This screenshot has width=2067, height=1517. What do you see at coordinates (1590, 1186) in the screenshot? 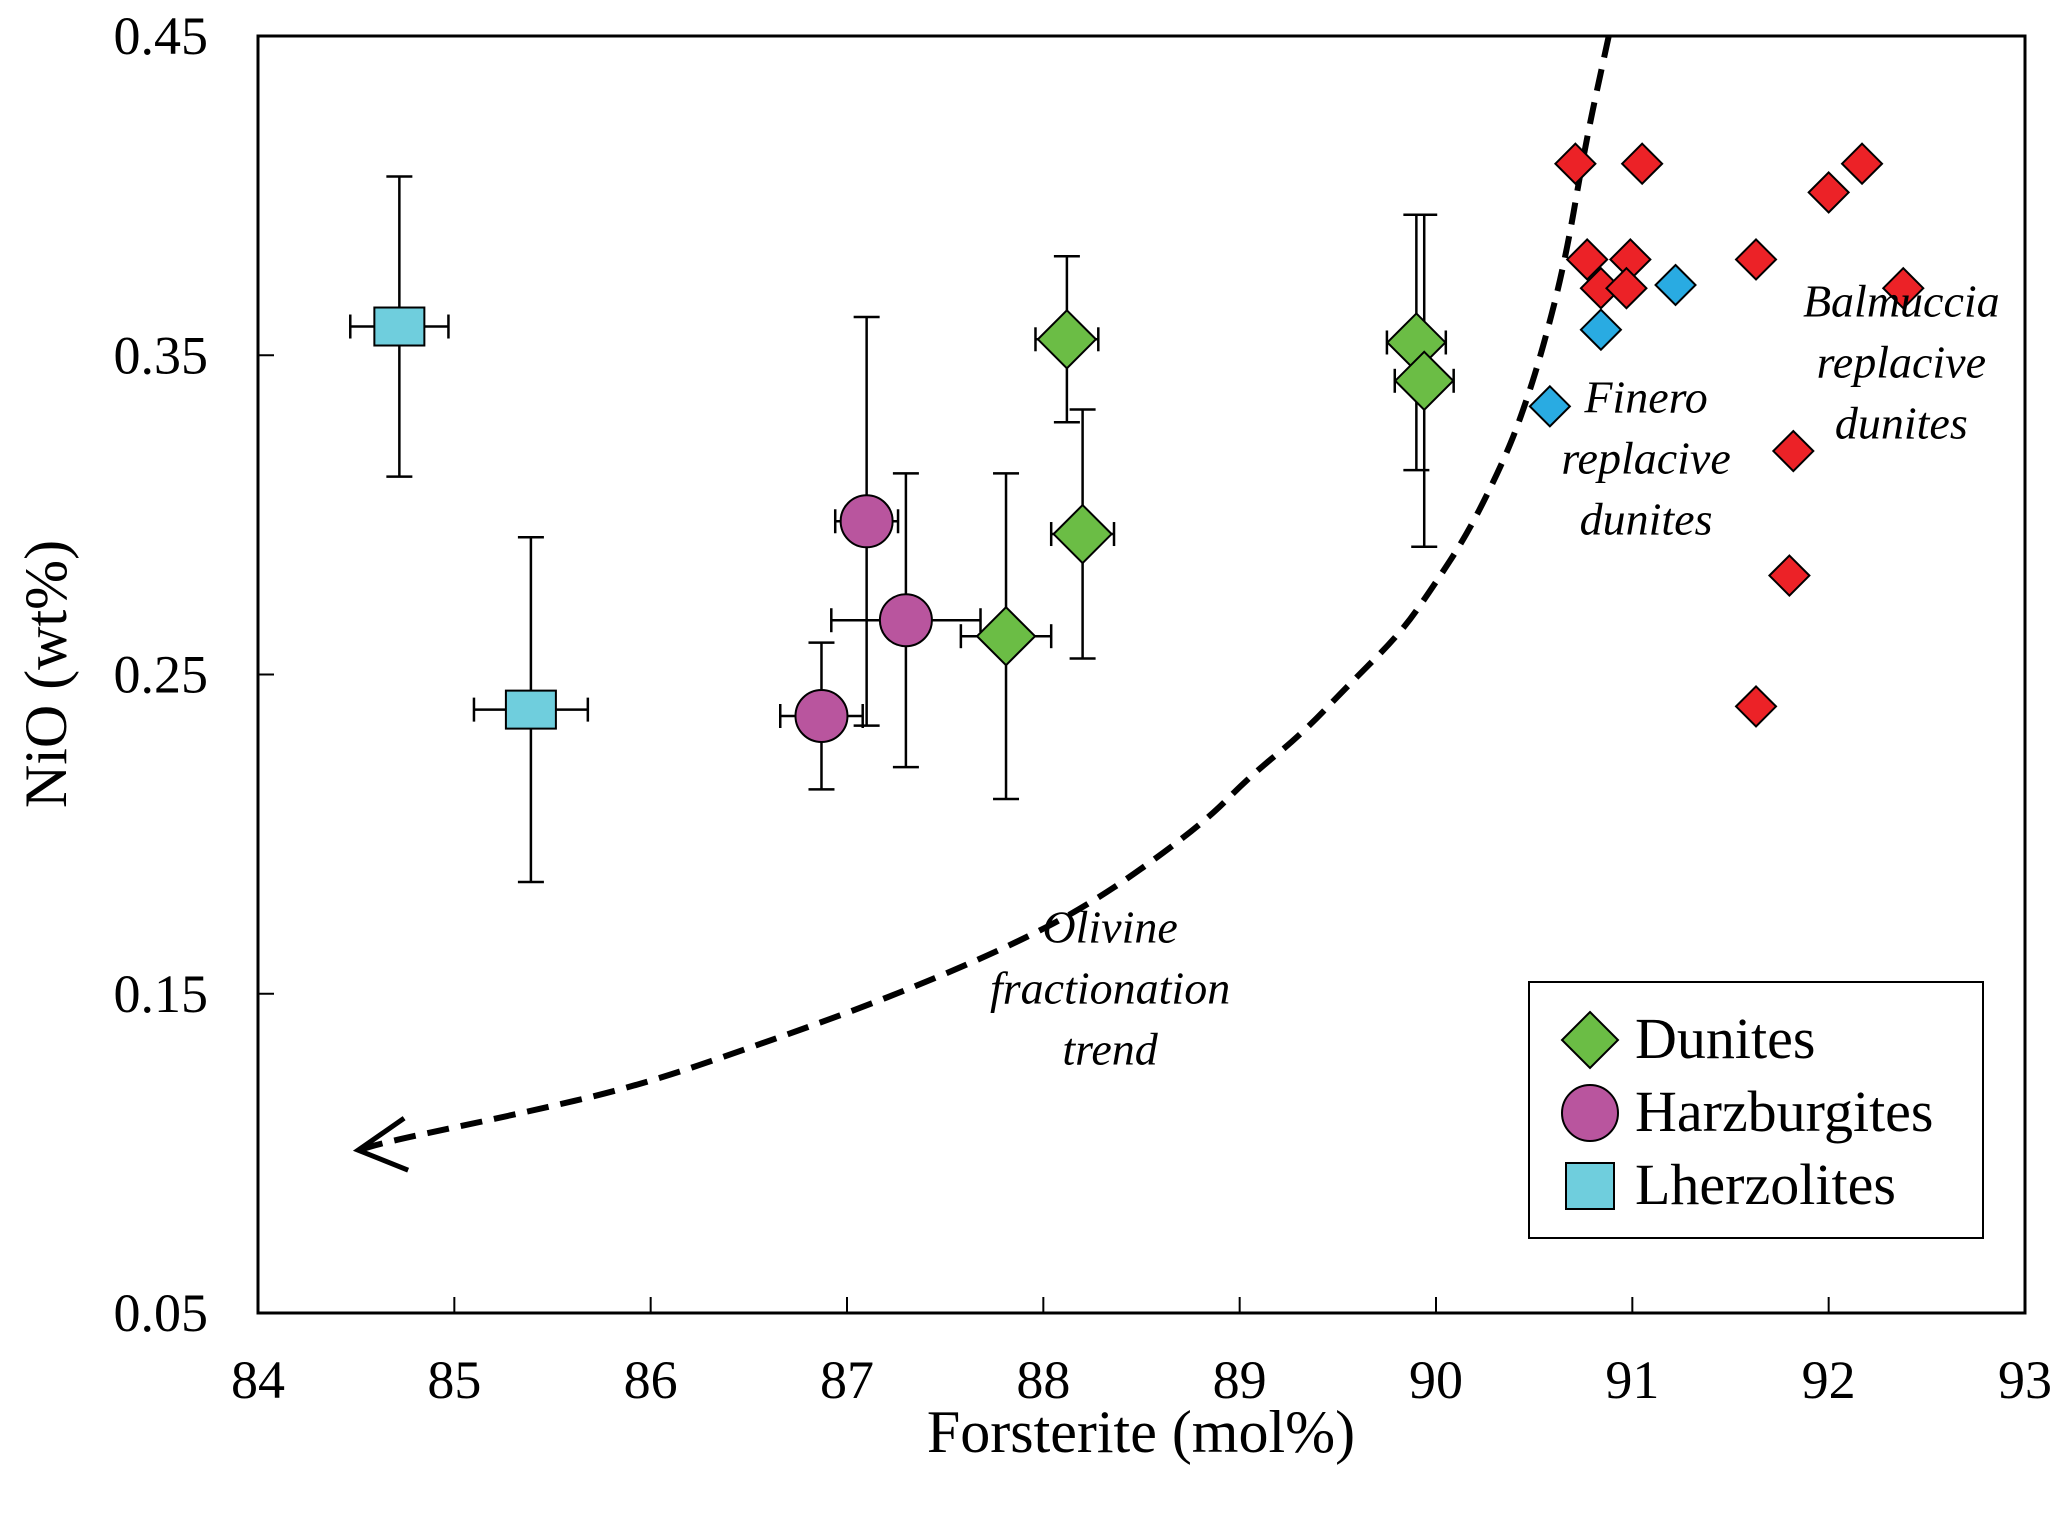
I see `legend-marker-lherzolites` at bounding box center [1590, 1186].